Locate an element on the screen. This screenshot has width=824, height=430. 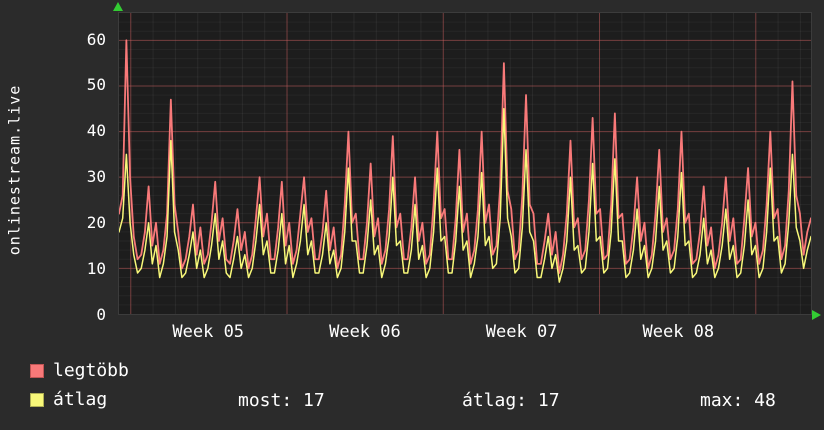
stat-atlag: átlag: 17 is located at coordinates (511, 400).